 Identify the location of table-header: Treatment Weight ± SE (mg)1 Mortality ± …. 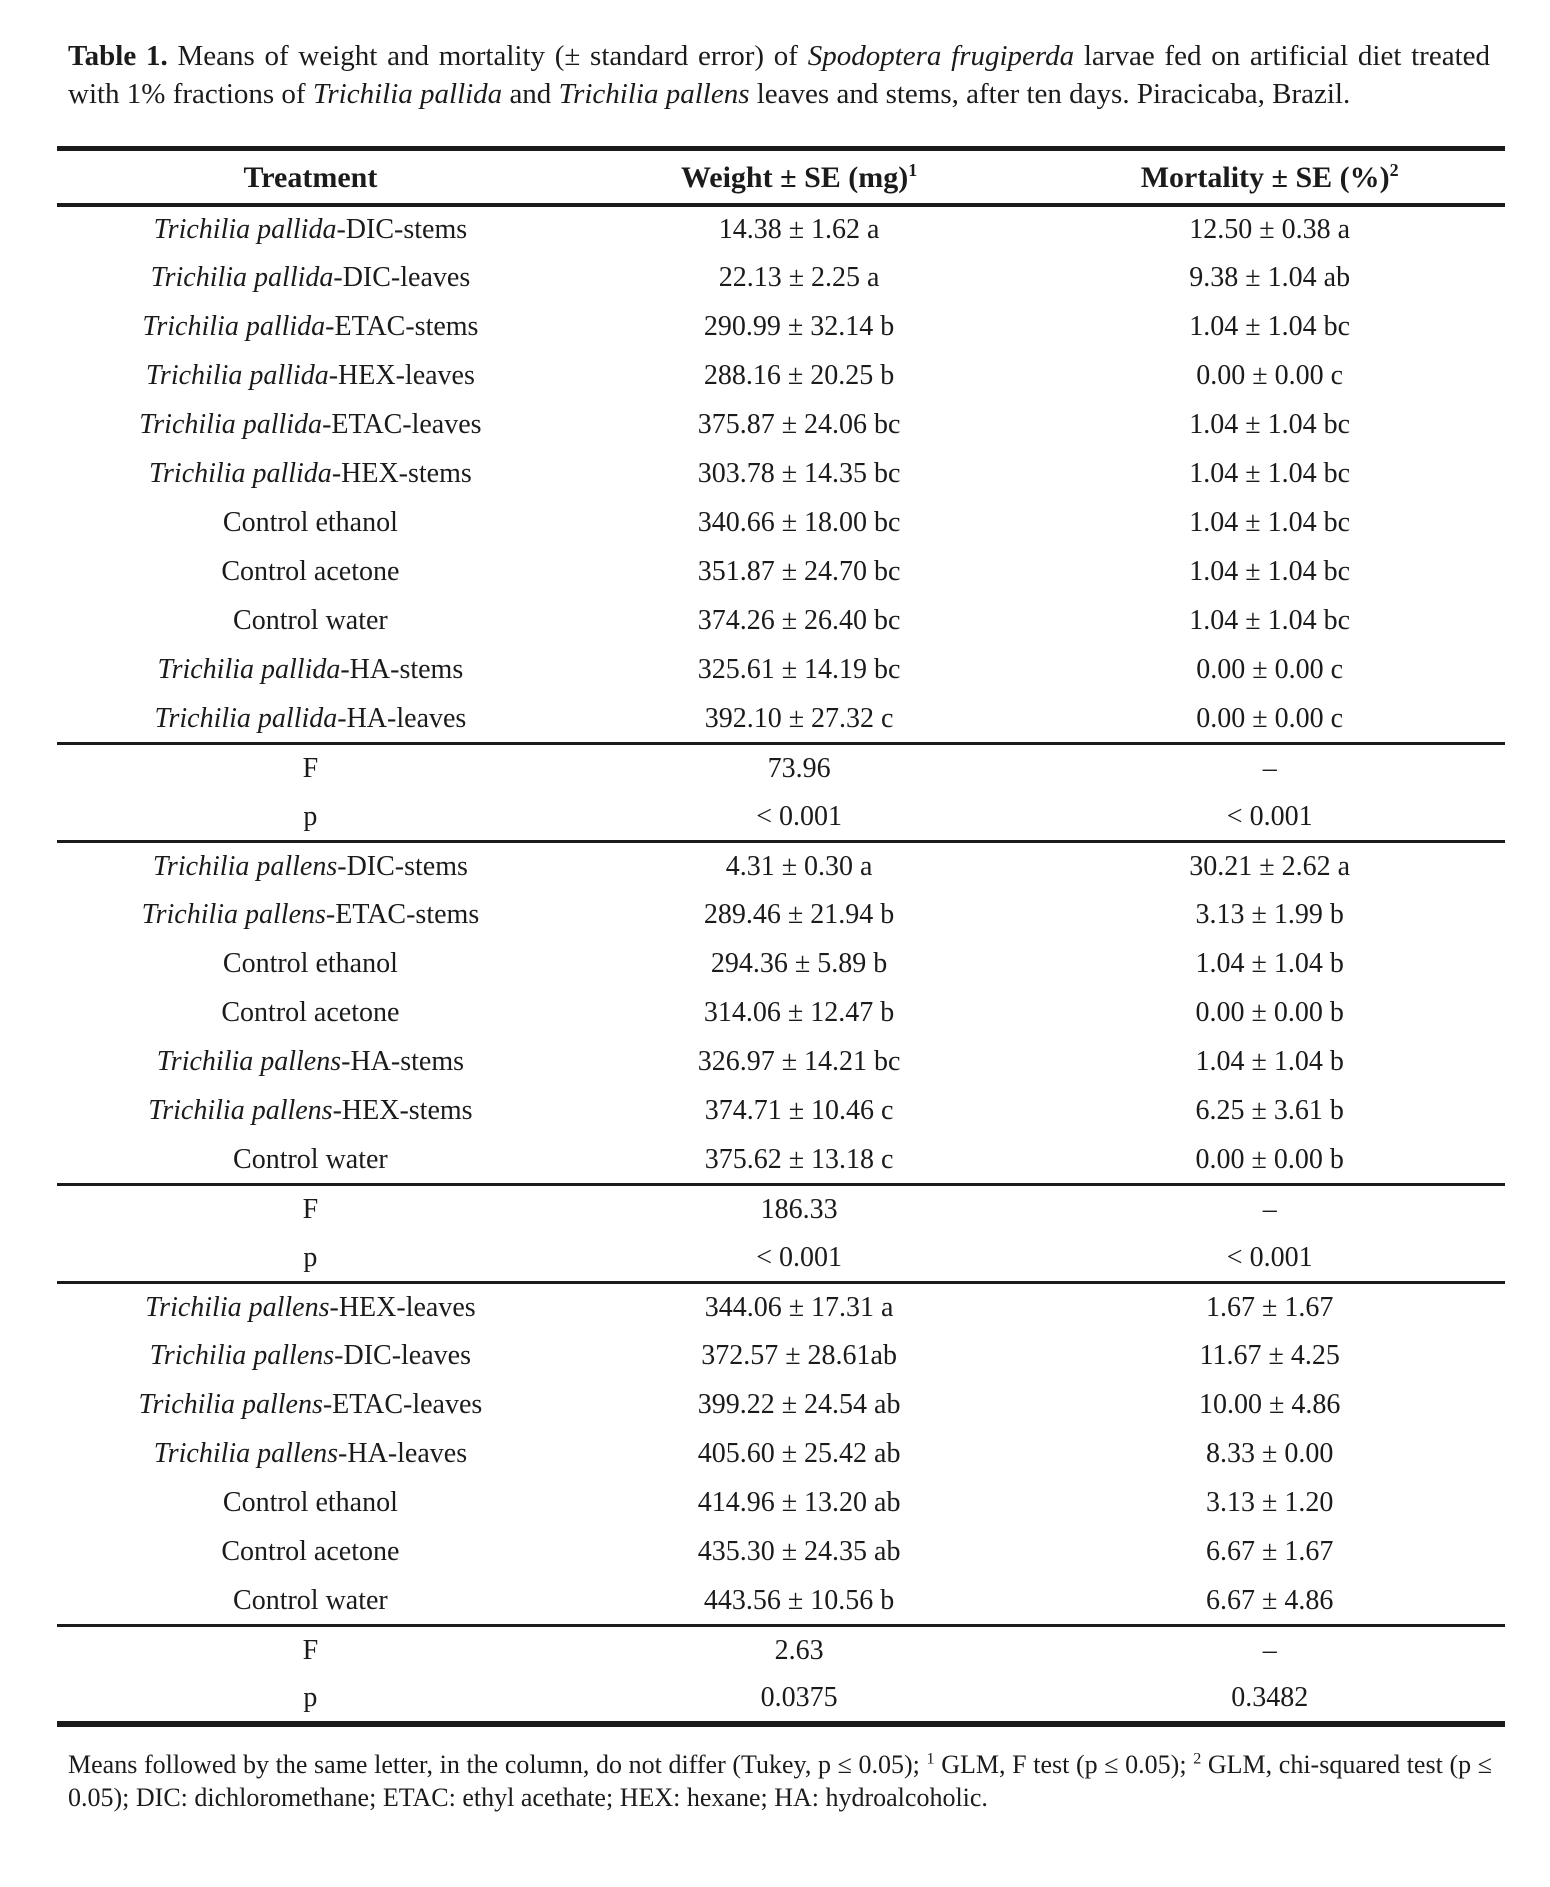
(781, 177).